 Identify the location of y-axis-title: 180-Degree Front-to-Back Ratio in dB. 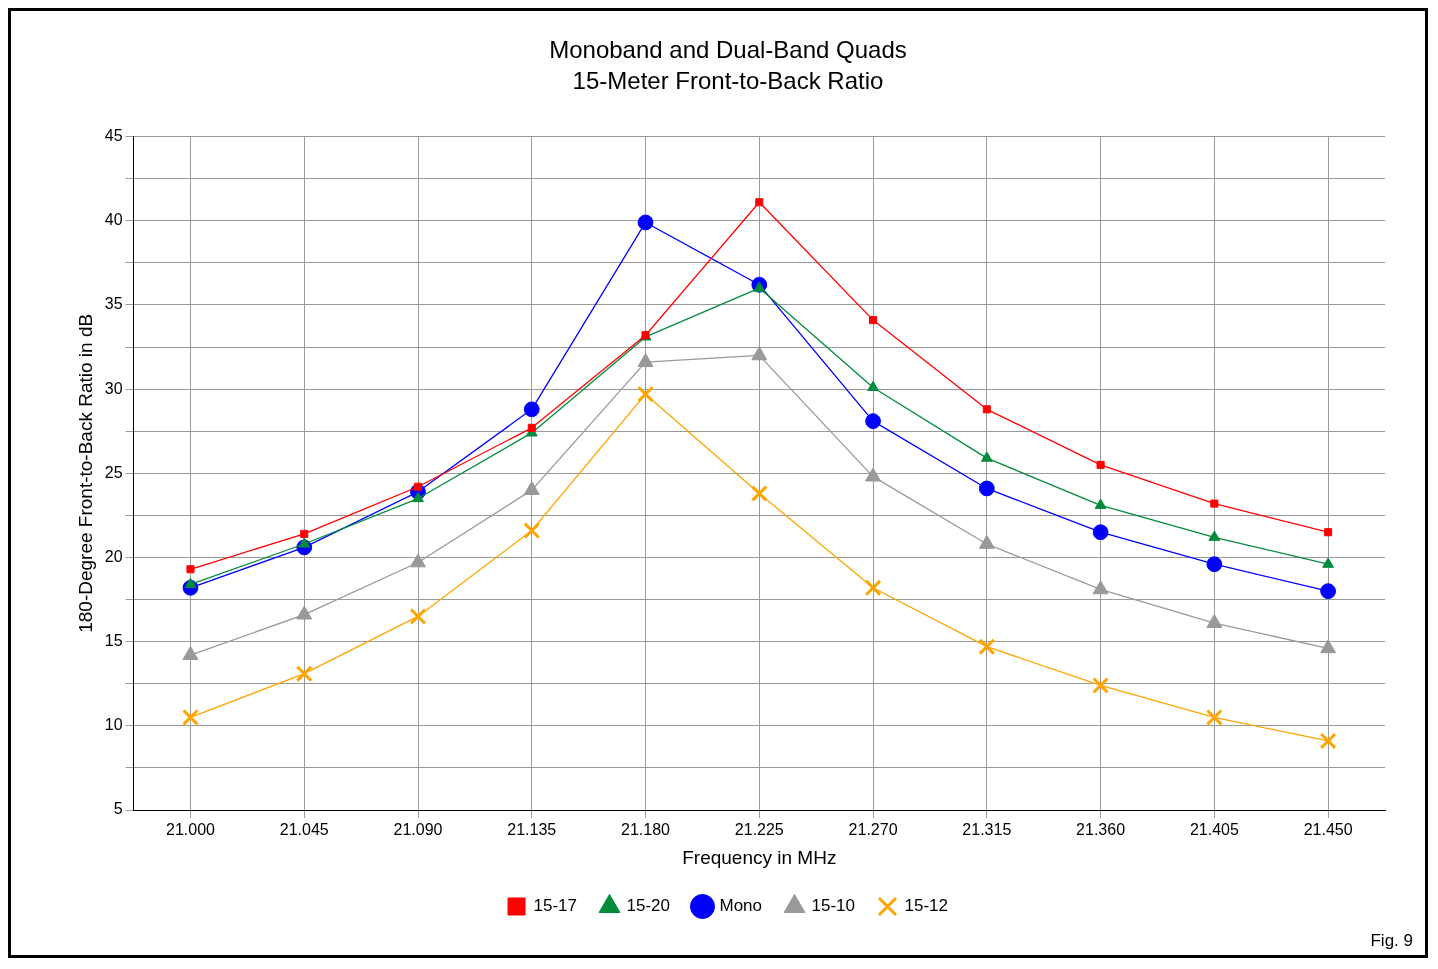
(85, 473).